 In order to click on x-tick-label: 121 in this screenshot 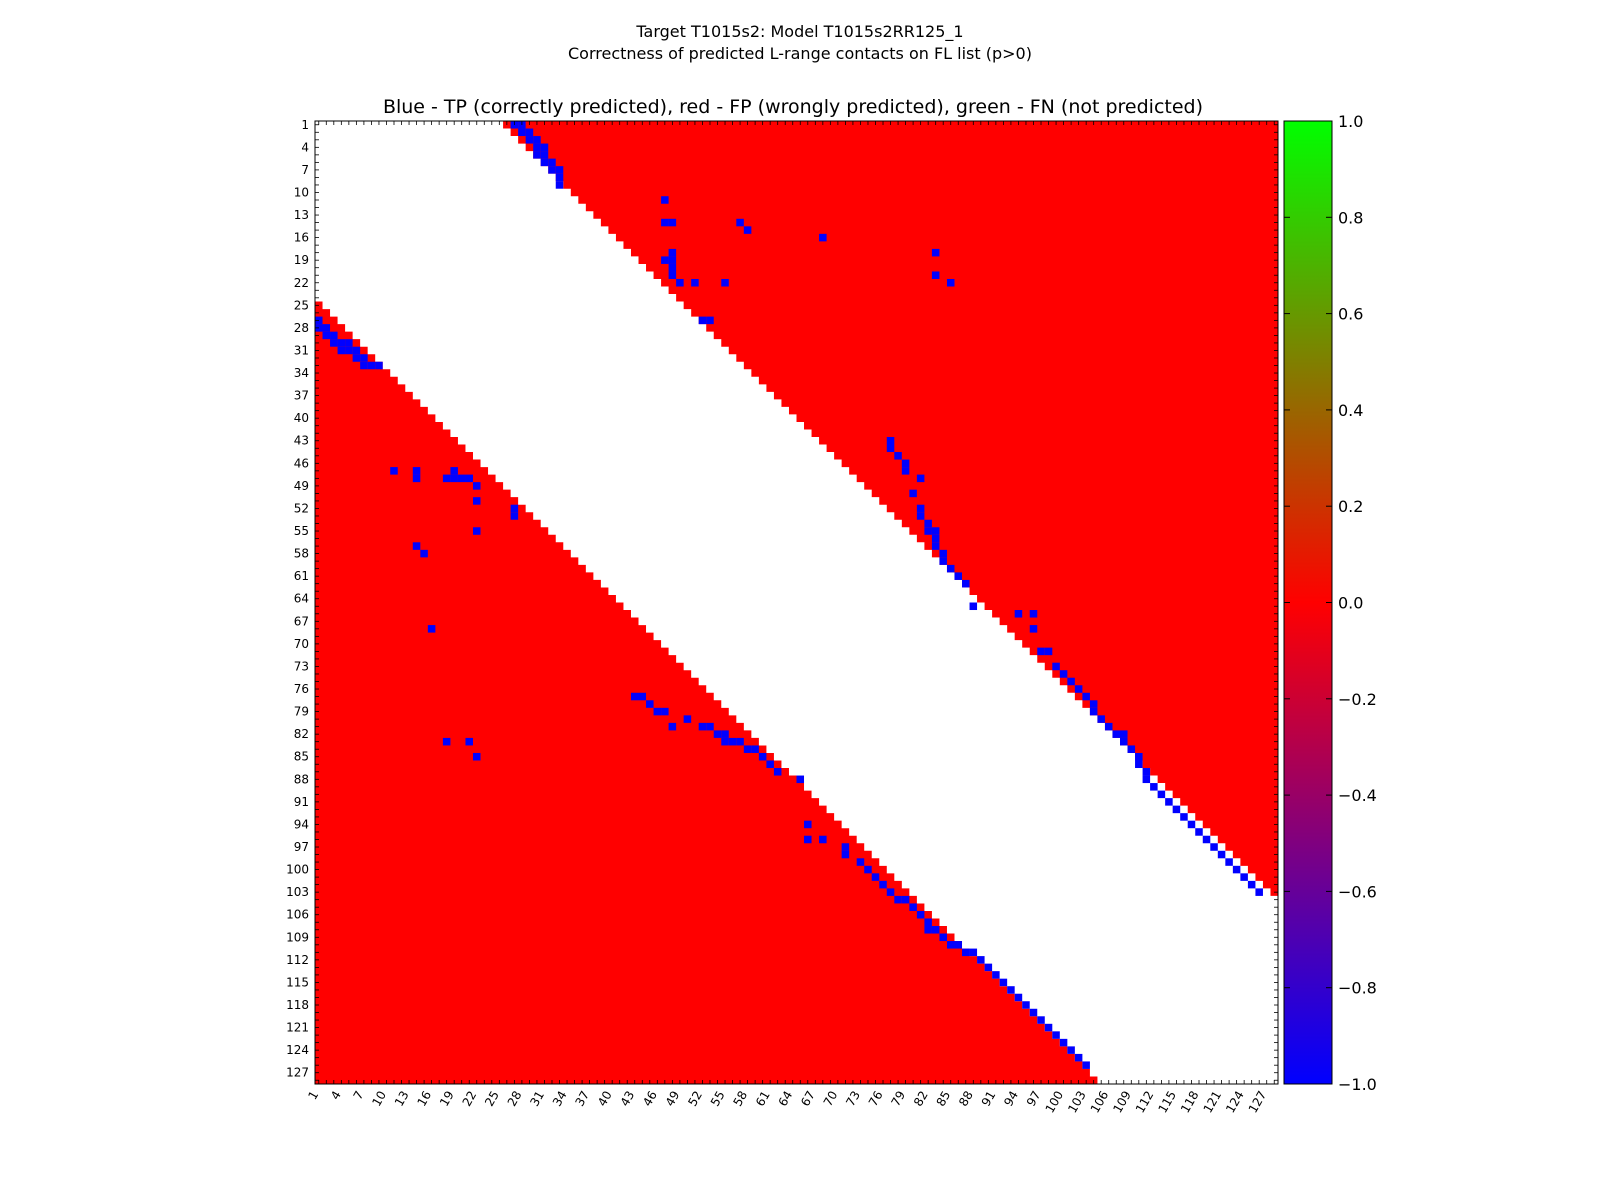, I will do `click(1213, 1101)`.